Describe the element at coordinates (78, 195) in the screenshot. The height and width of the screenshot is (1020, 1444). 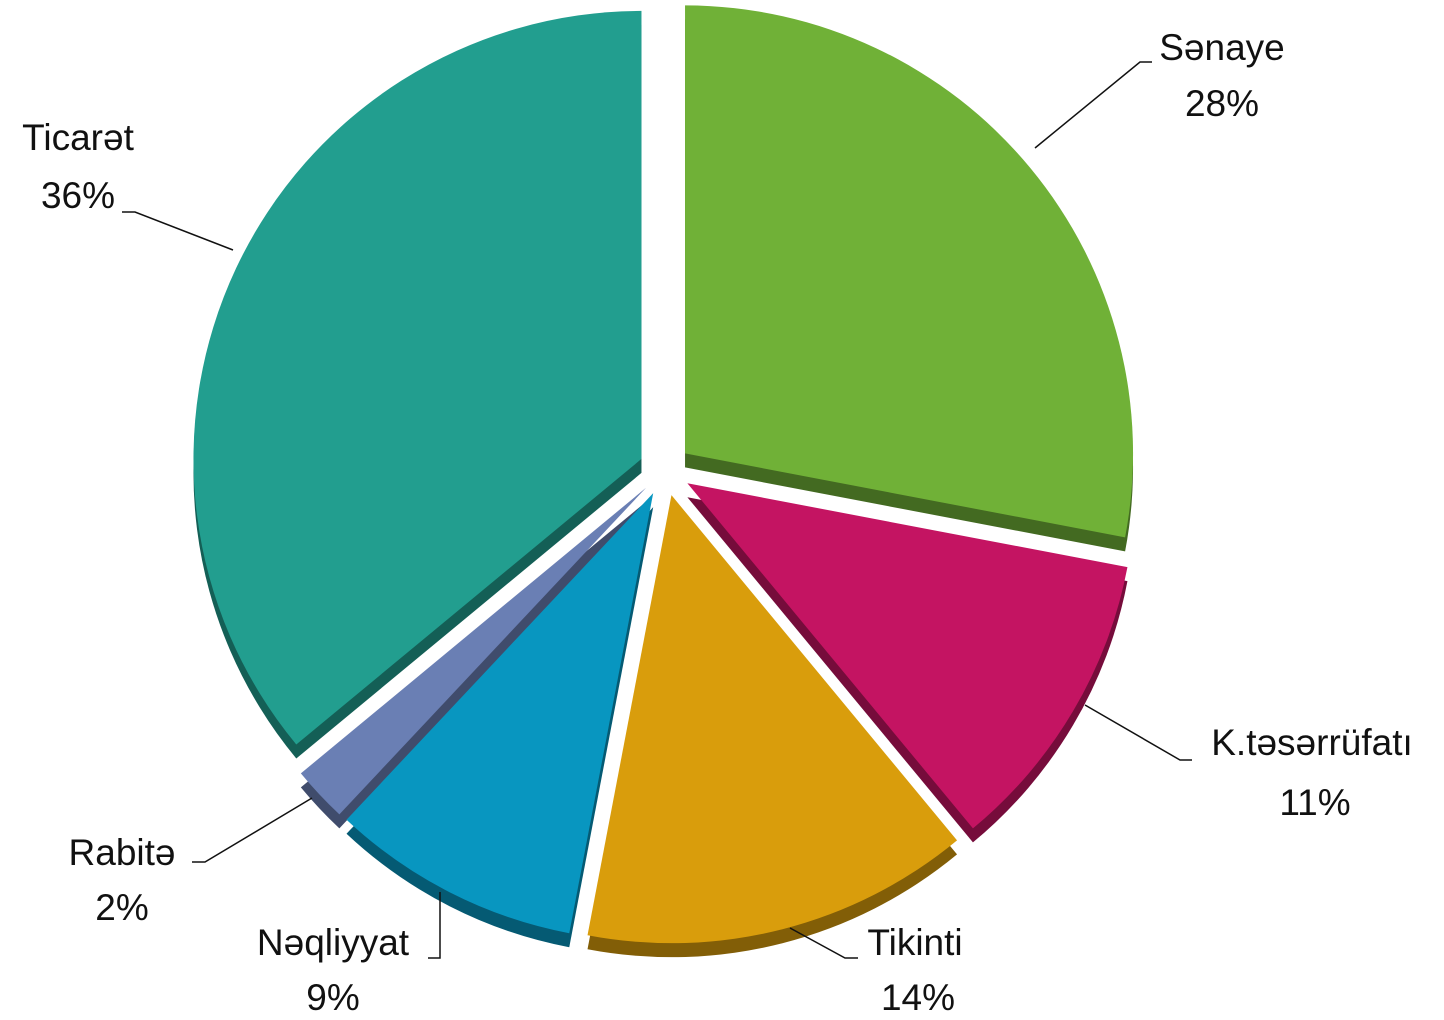
I see `value-label: 36%` at that location.